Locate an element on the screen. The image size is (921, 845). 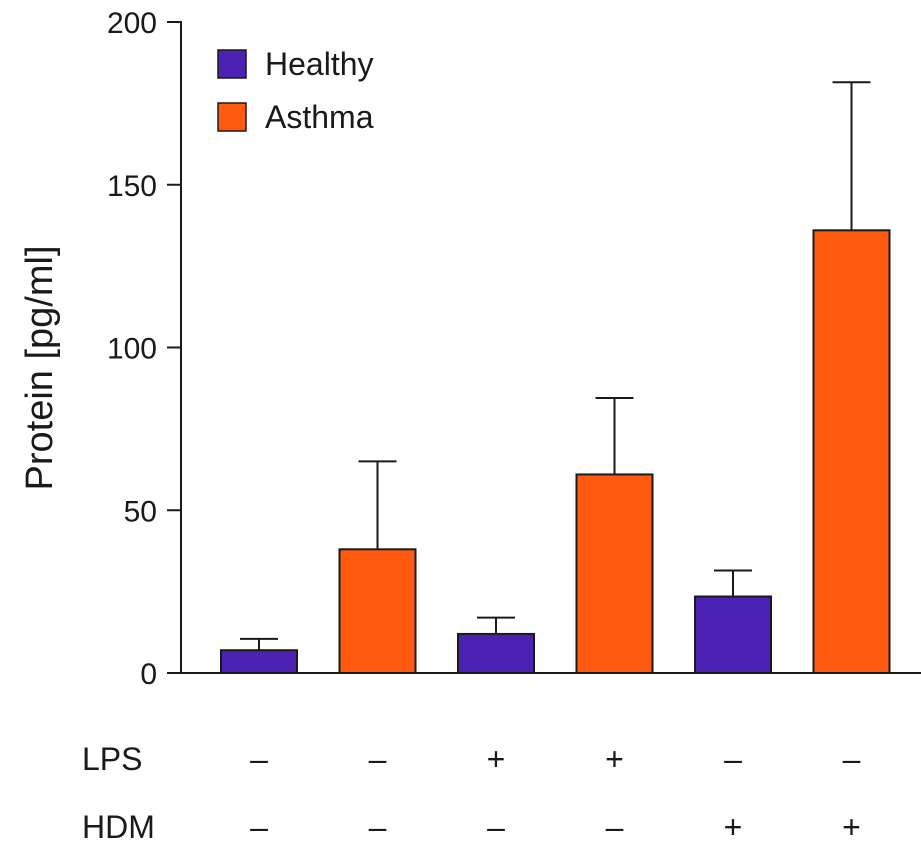
legend-label: Healthy is located at coordinates (319, 64).